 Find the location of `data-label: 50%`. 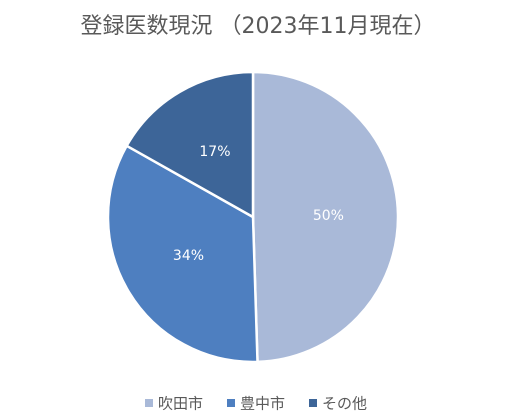

data-label: 50% is located at coordinates (328, 216).